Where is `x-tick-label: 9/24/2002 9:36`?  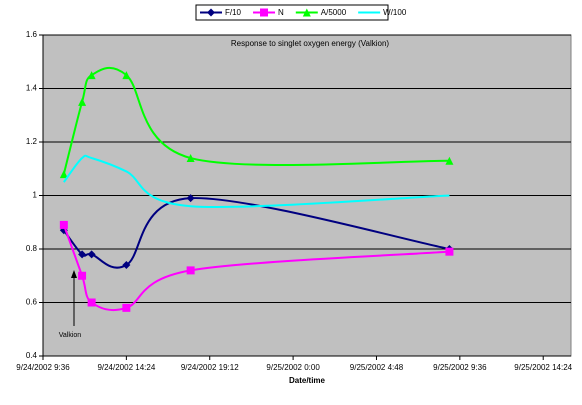 x-tick-label: 9/24/2002 9:36 is located at coordinates (43, 367).